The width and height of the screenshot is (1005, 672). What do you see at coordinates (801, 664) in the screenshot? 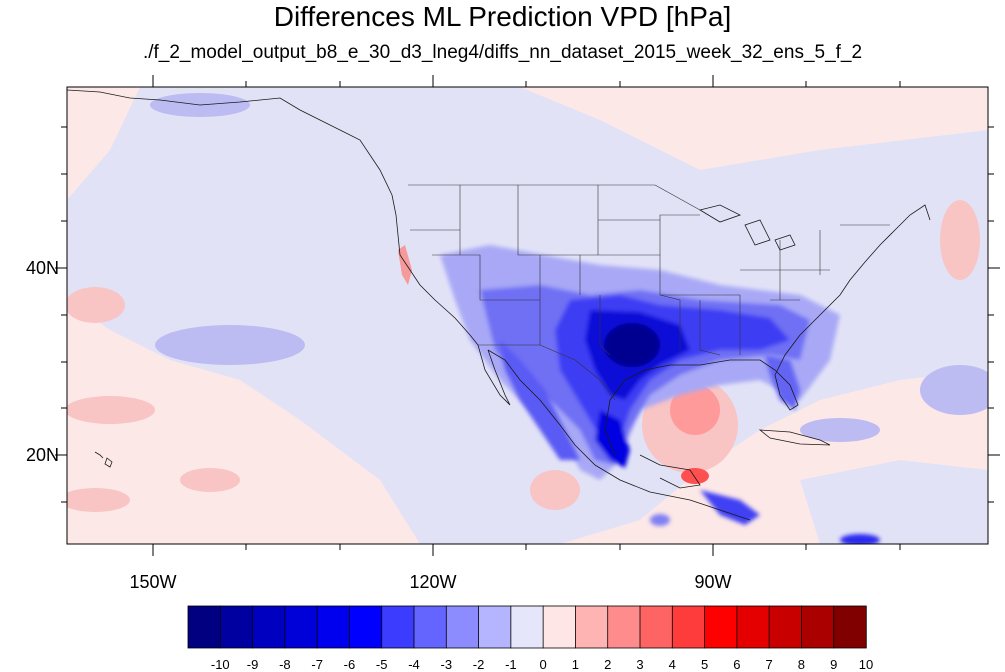
I see `colorbar-tick-label: 8` at bounding box center [801, 664].